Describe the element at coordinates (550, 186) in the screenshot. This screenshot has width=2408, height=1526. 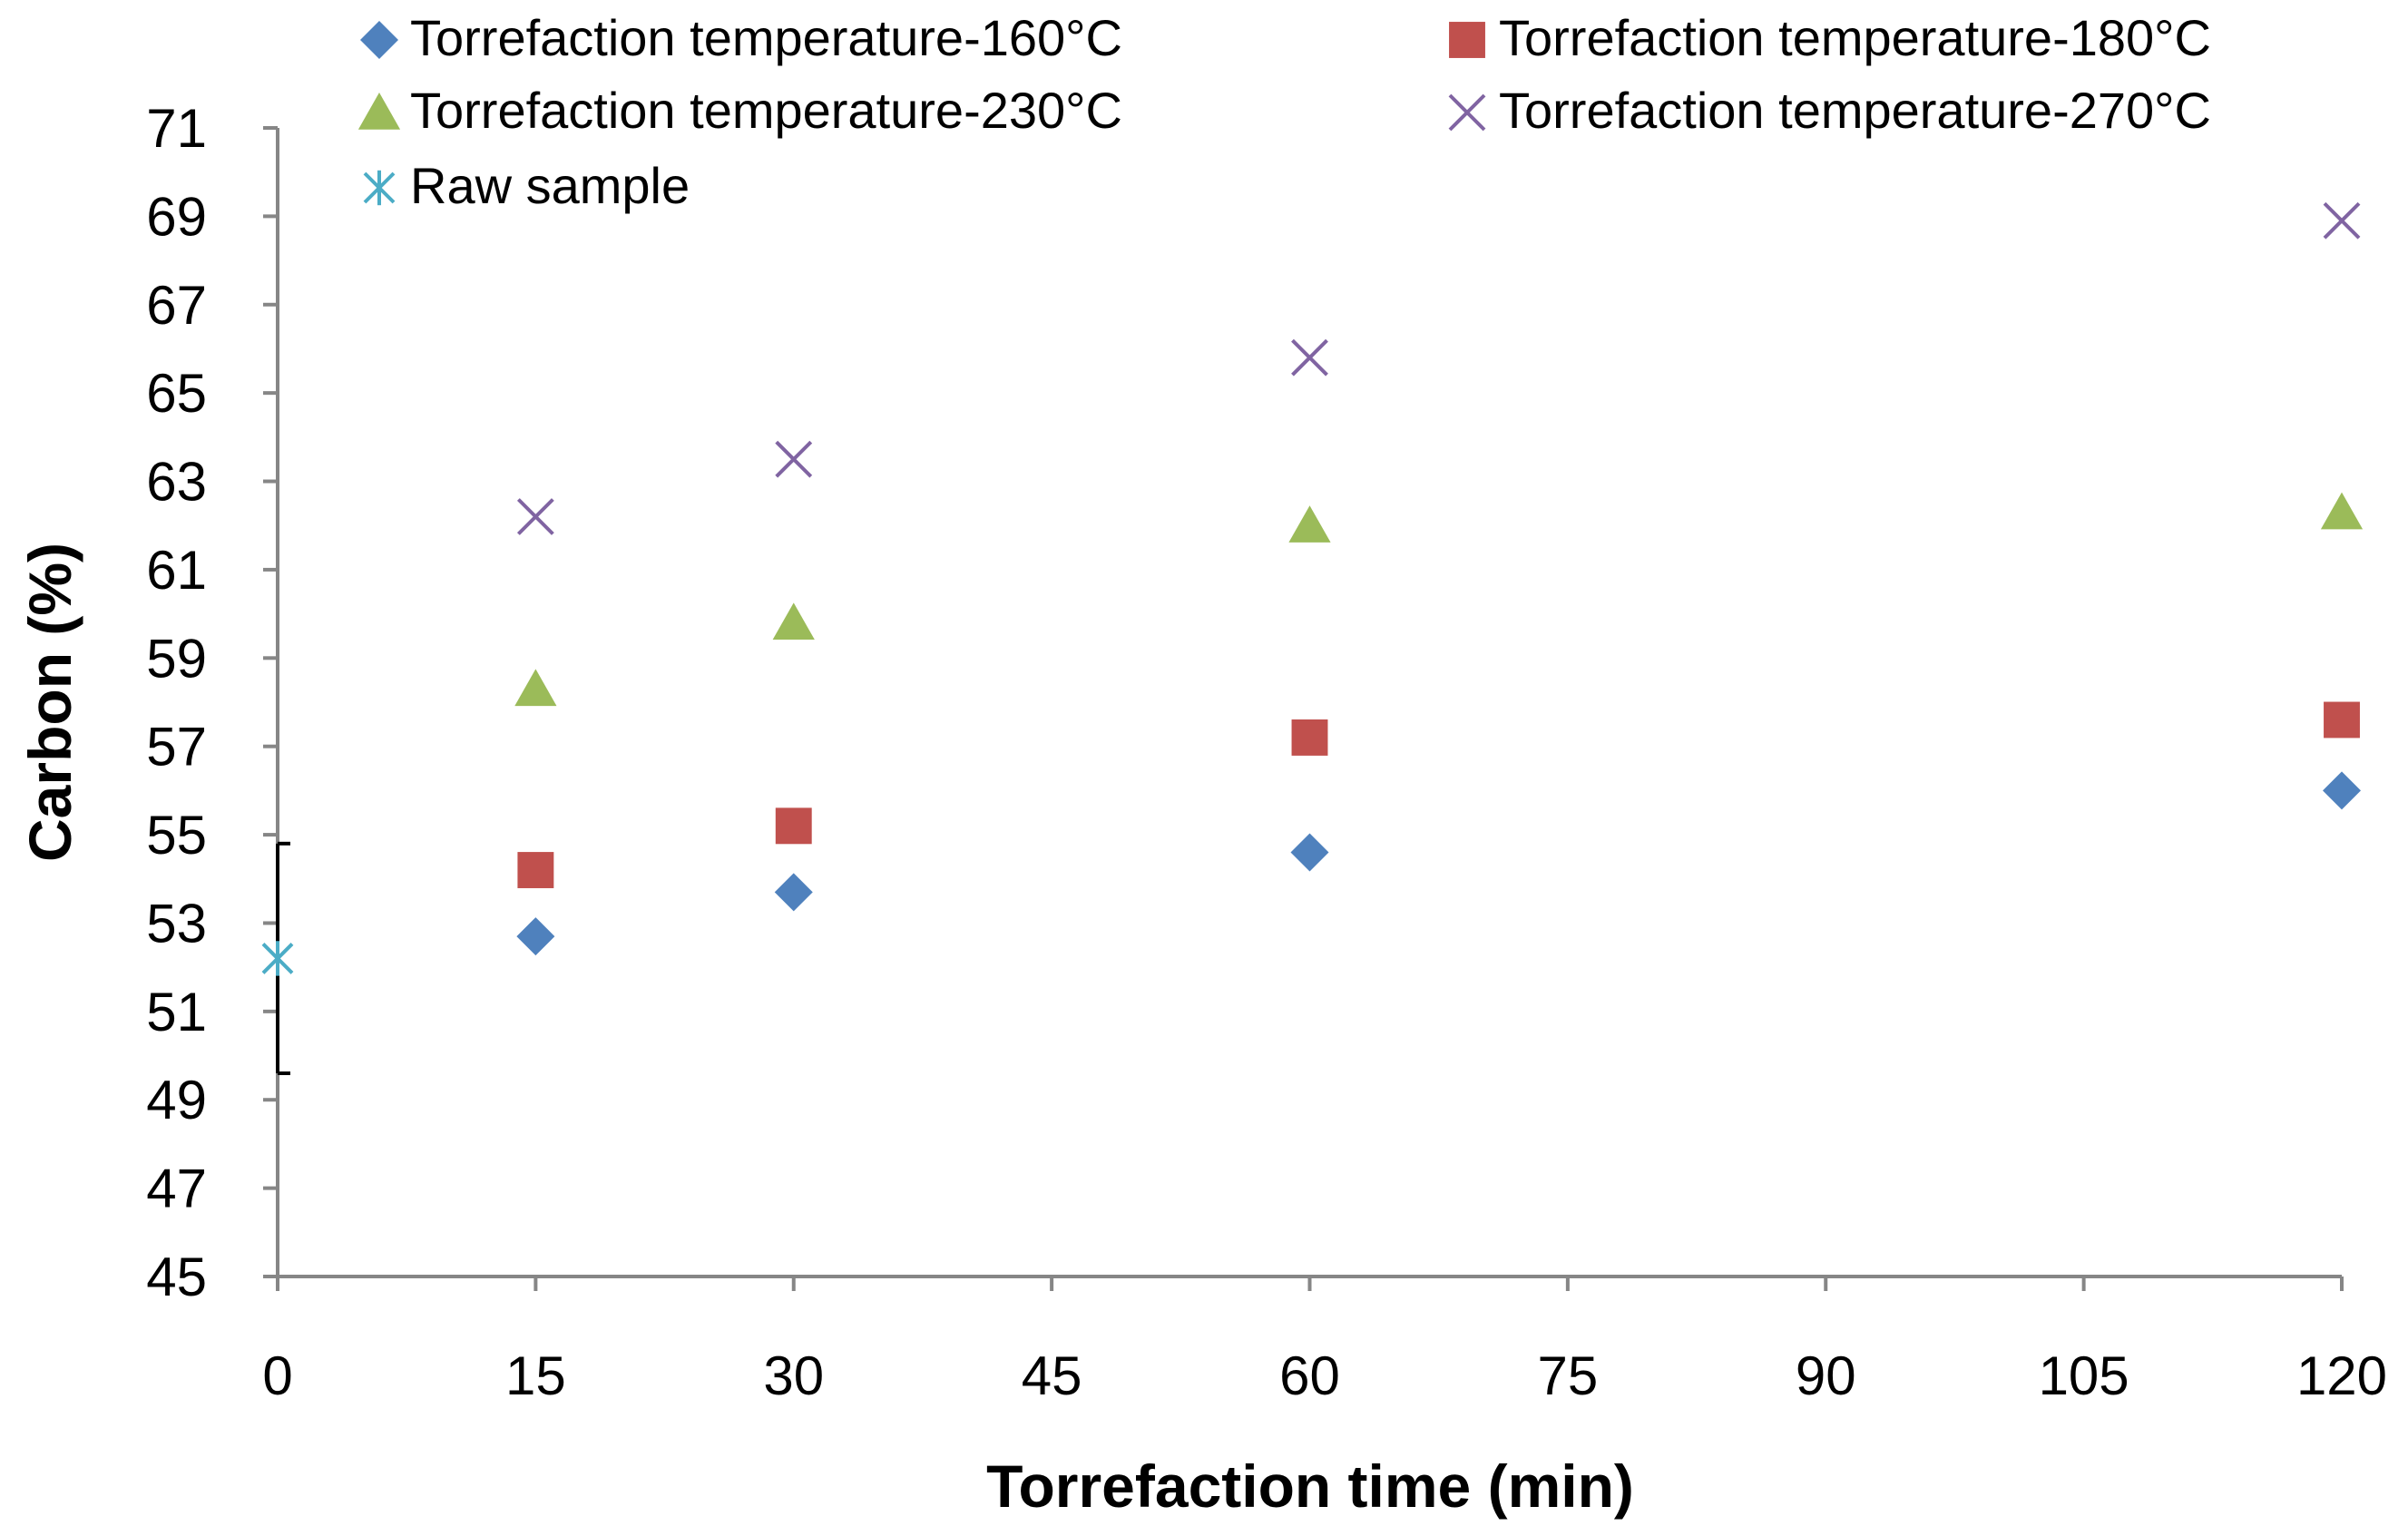
I see `legend-label-raw: Raw sample` at that location.